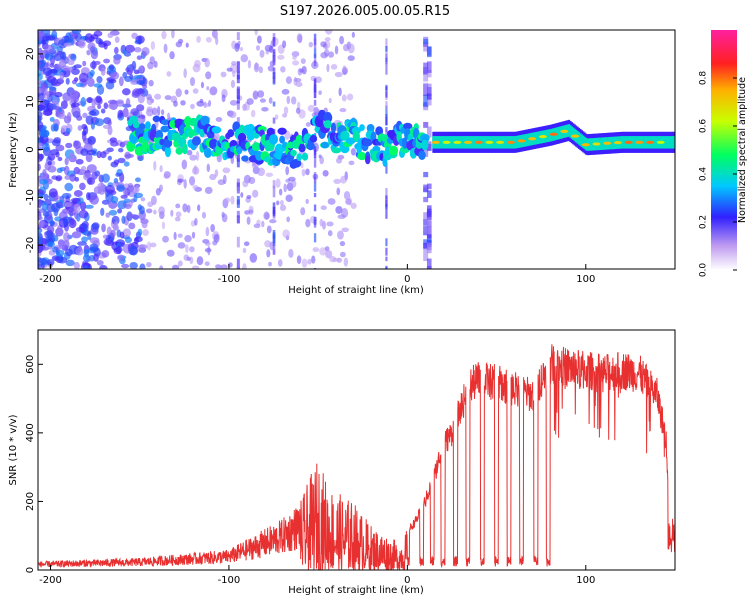  I want to click on x-tick-label: -200, so click(50, 580).